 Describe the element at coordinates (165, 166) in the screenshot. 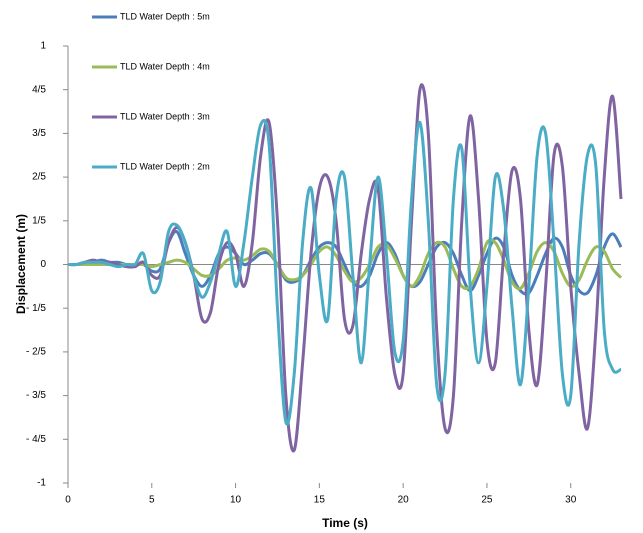

I see `legend-label: TLD Water Depth : 2m` at that location.